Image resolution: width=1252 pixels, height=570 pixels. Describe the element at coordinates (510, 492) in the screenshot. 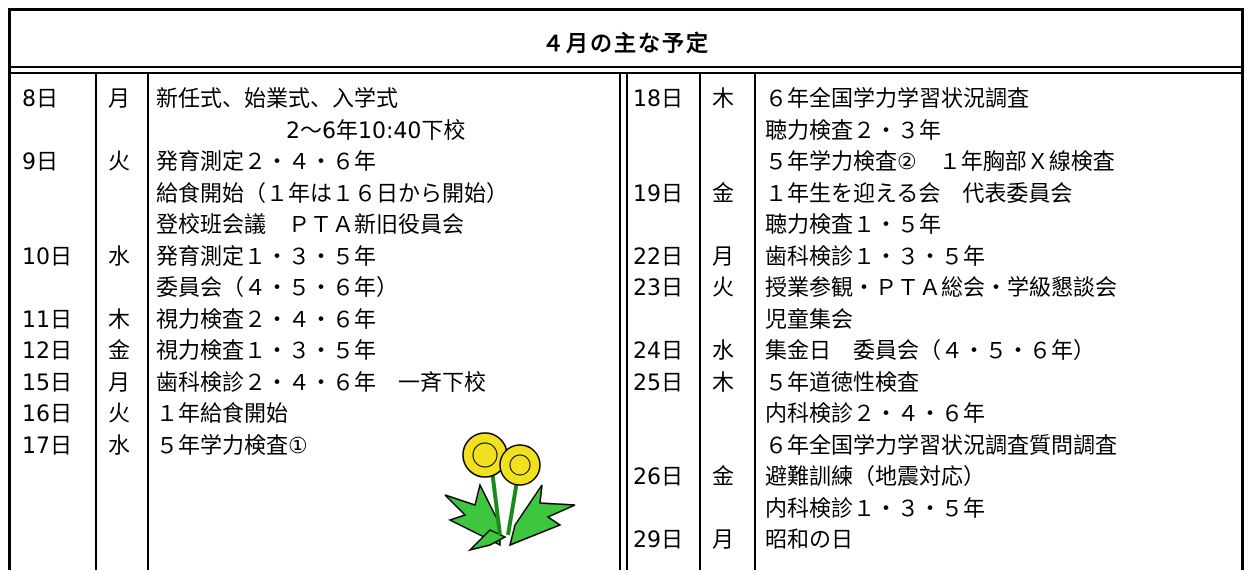

I see `dandelion-illustration` at that location.